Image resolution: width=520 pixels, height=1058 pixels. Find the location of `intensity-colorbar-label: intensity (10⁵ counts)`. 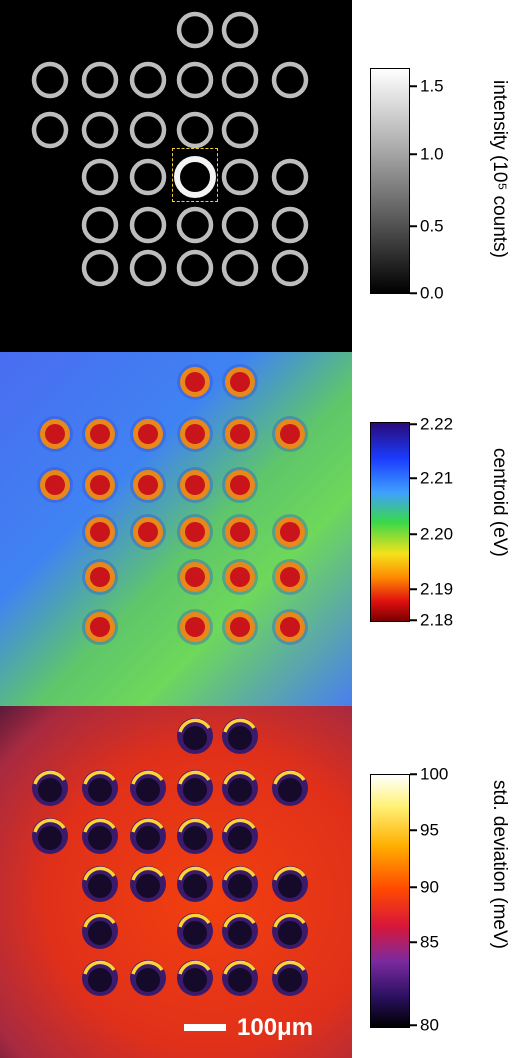

intensity-colorbar-label: intensity (10⁵ counts) is located at coordinates (499, 169).